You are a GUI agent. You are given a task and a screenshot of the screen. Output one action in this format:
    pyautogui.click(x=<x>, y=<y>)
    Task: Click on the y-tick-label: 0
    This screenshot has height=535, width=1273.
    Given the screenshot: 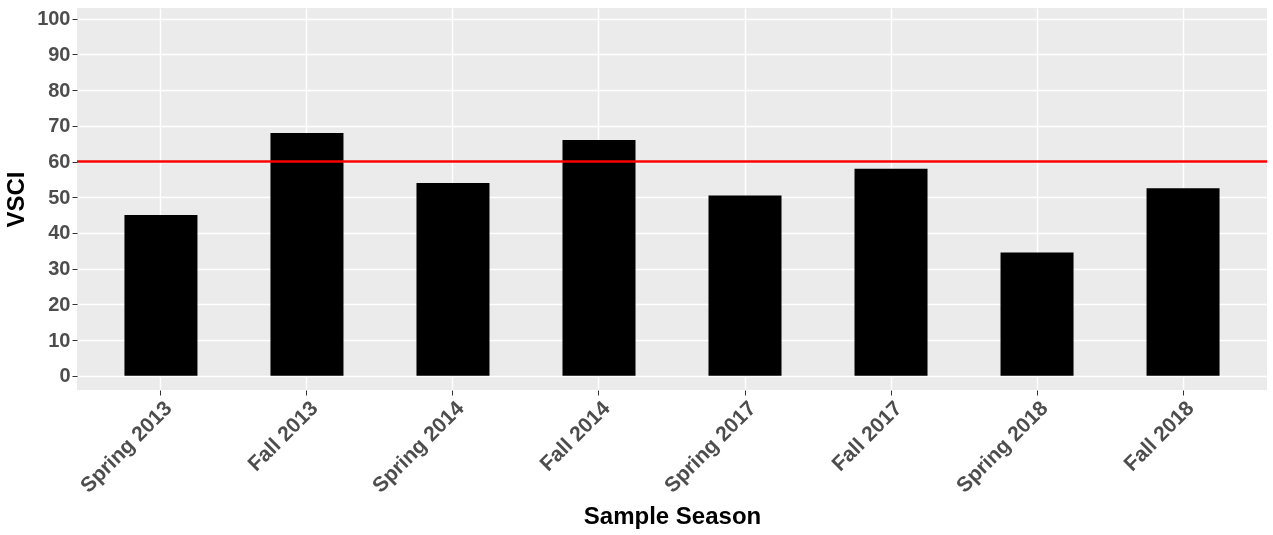 What is the action you would take?
    pyautogui.click(x=65, y=375)
    